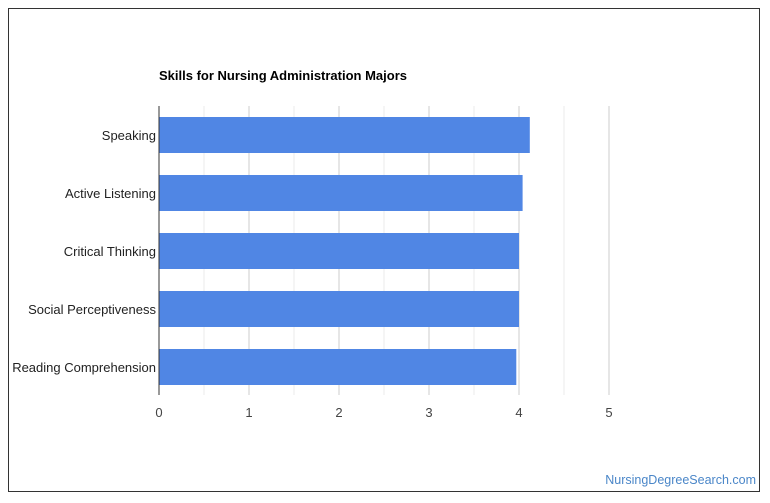 The height and width of the screenshot is (503, 770). What do you see at coordinates (110, 193) in the screenshot?
I see `category-label: Active Listening` at bounding box center [110, 193].